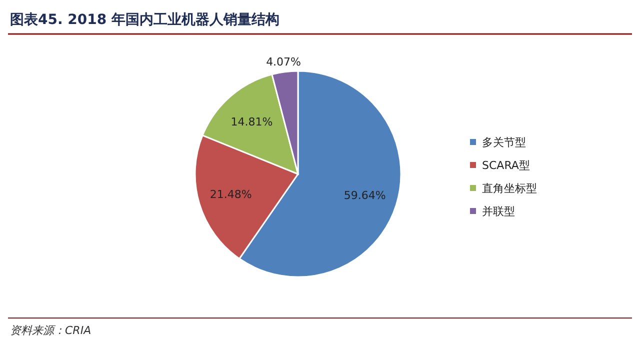  I want to click on text: 资料来源：CRIA, so click(51, 330).